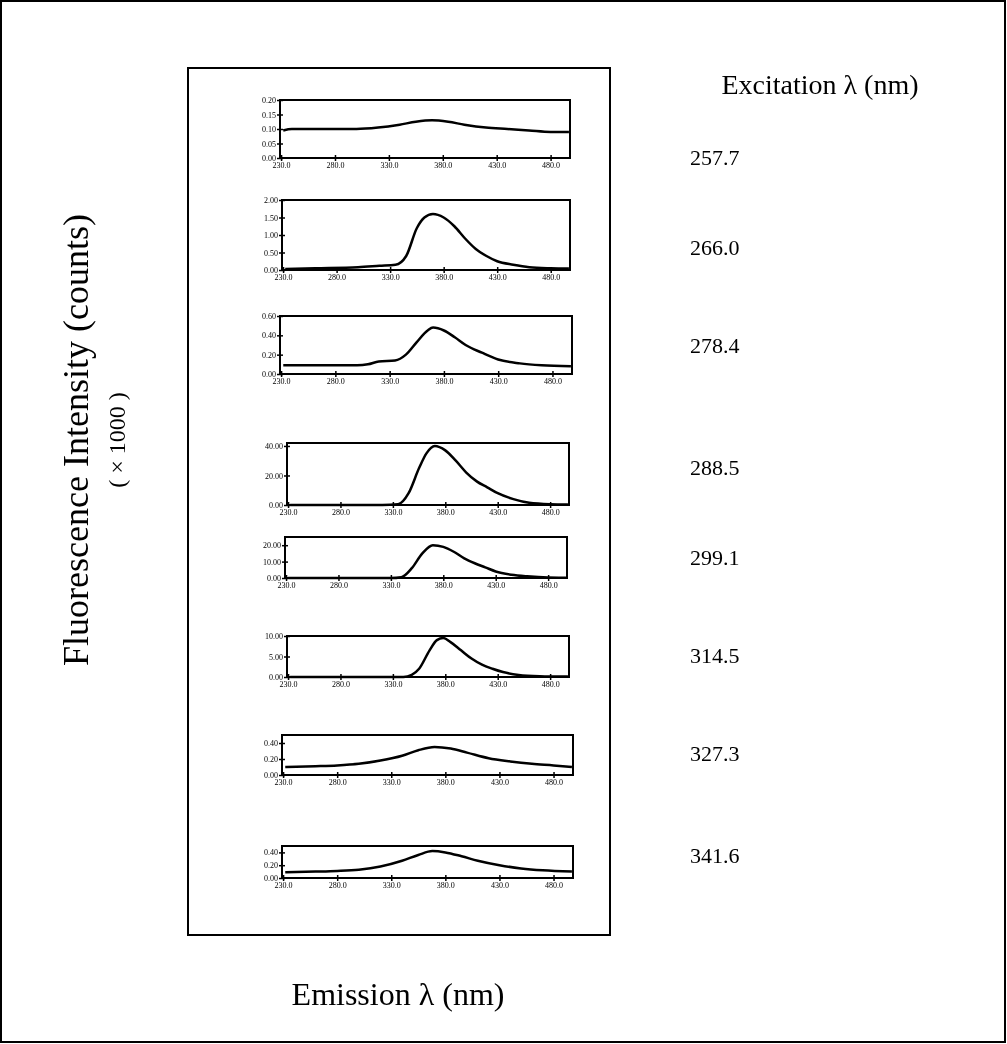 This screenshot has width=1007, height=1044. I want to click on text: 257.7, so click(715, 158).